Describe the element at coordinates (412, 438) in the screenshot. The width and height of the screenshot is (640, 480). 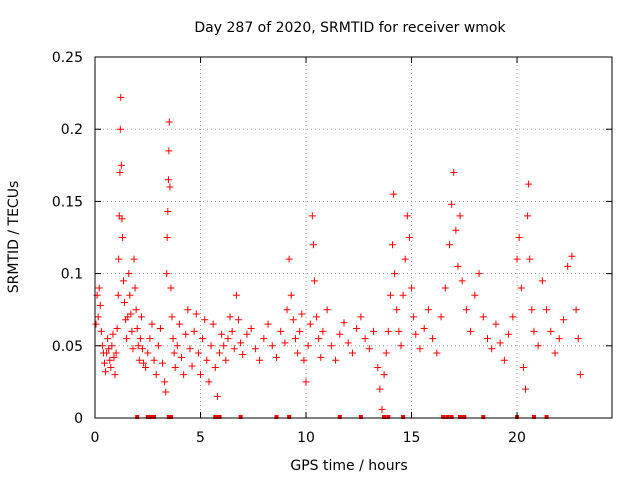
I see `x-tick-label: 15` at that location.